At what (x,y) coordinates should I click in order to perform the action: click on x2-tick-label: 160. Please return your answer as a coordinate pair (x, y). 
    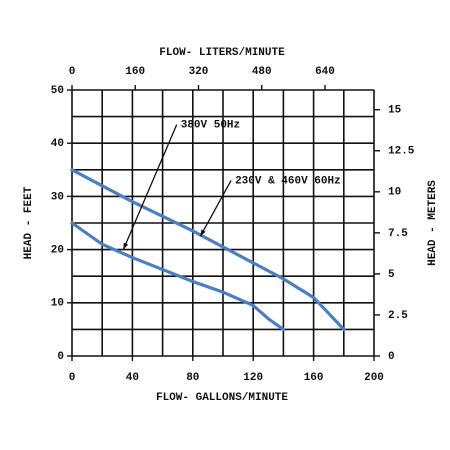
    Looking at the image, I should click on (135, 72).